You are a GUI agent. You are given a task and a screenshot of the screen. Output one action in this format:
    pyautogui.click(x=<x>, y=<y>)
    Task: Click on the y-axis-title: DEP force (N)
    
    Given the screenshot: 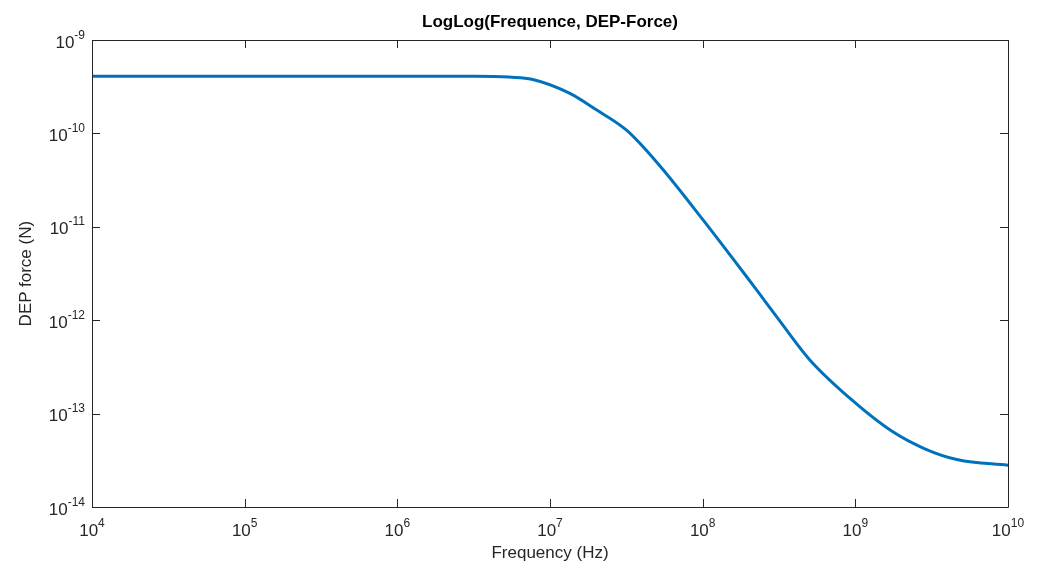 What is the action you would take?
    pyautogui.click(x=25, y=273)
    